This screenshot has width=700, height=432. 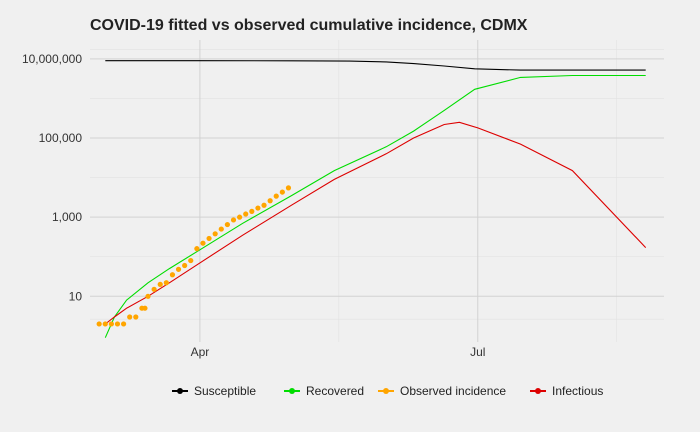 I want to click on legend-label: Infectious, so click(x=578, y=391).